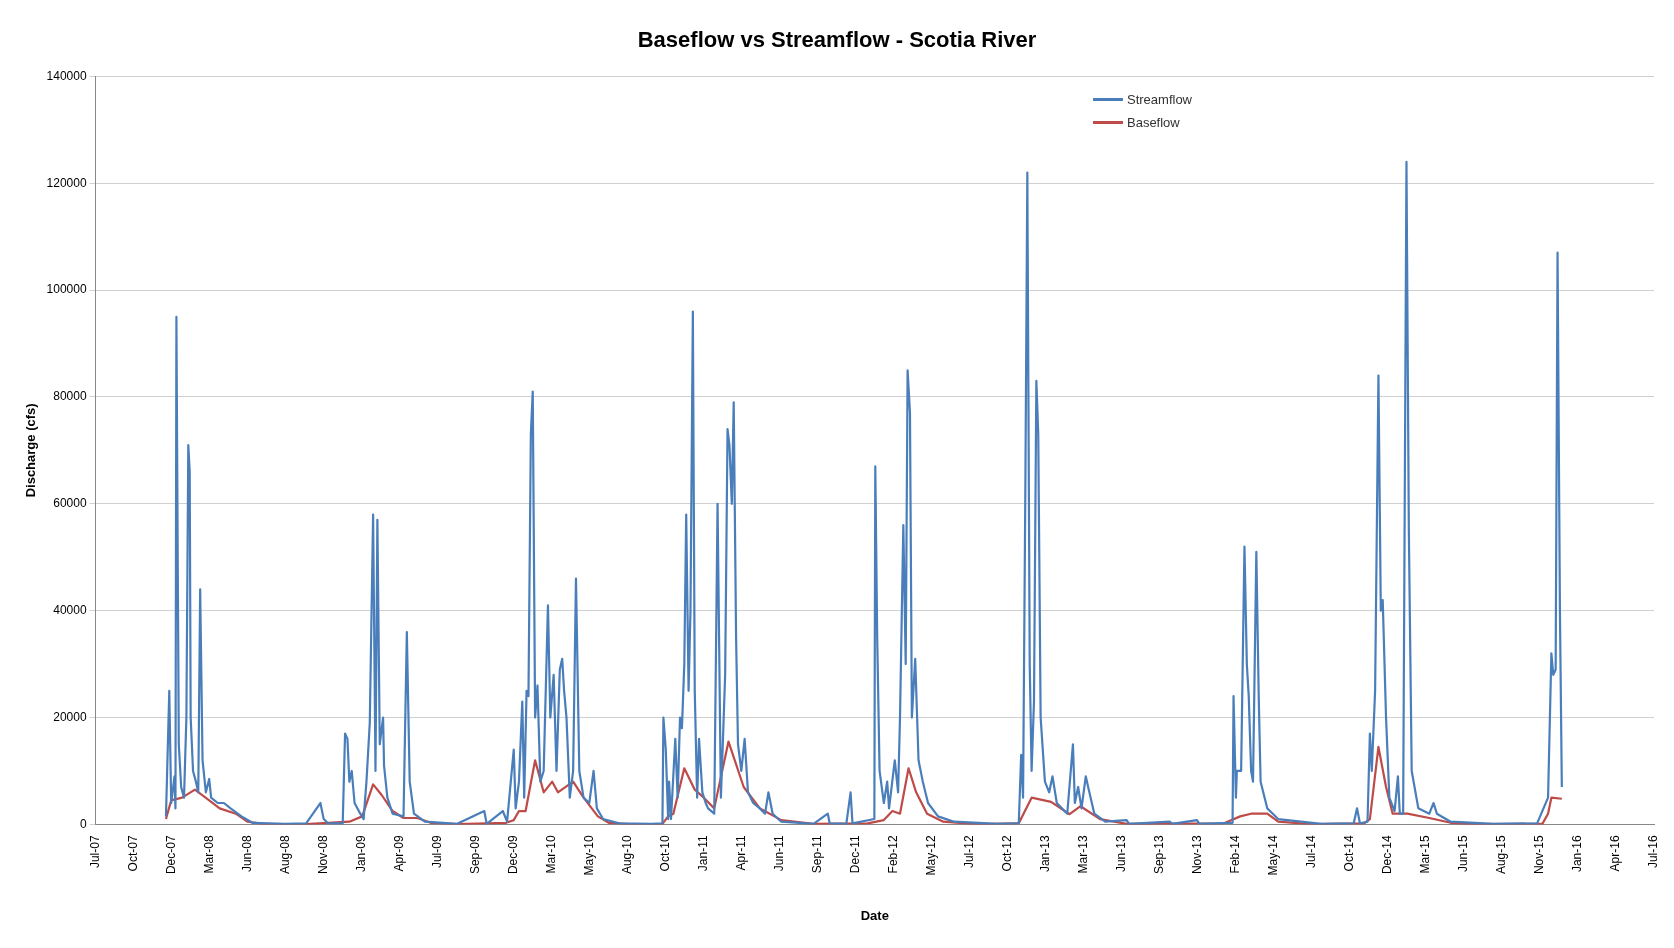  I want to click on x-tick-label: Mar-13, so click(1083, 854).